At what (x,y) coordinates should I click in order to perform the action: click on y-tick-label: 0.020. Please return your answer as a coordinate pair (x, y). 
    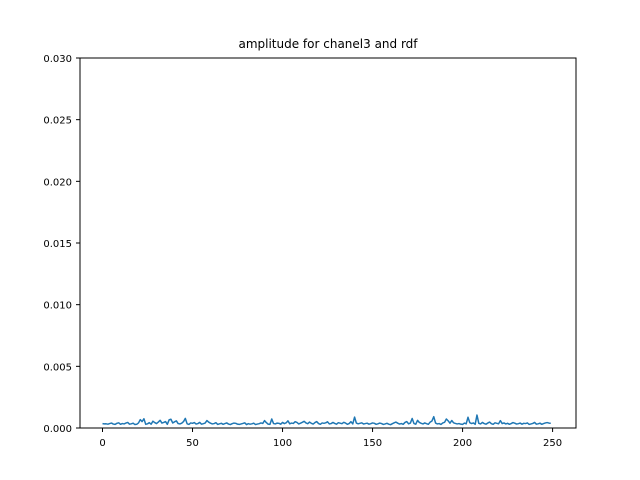
    Looking at the image, I should click on (57, 182).